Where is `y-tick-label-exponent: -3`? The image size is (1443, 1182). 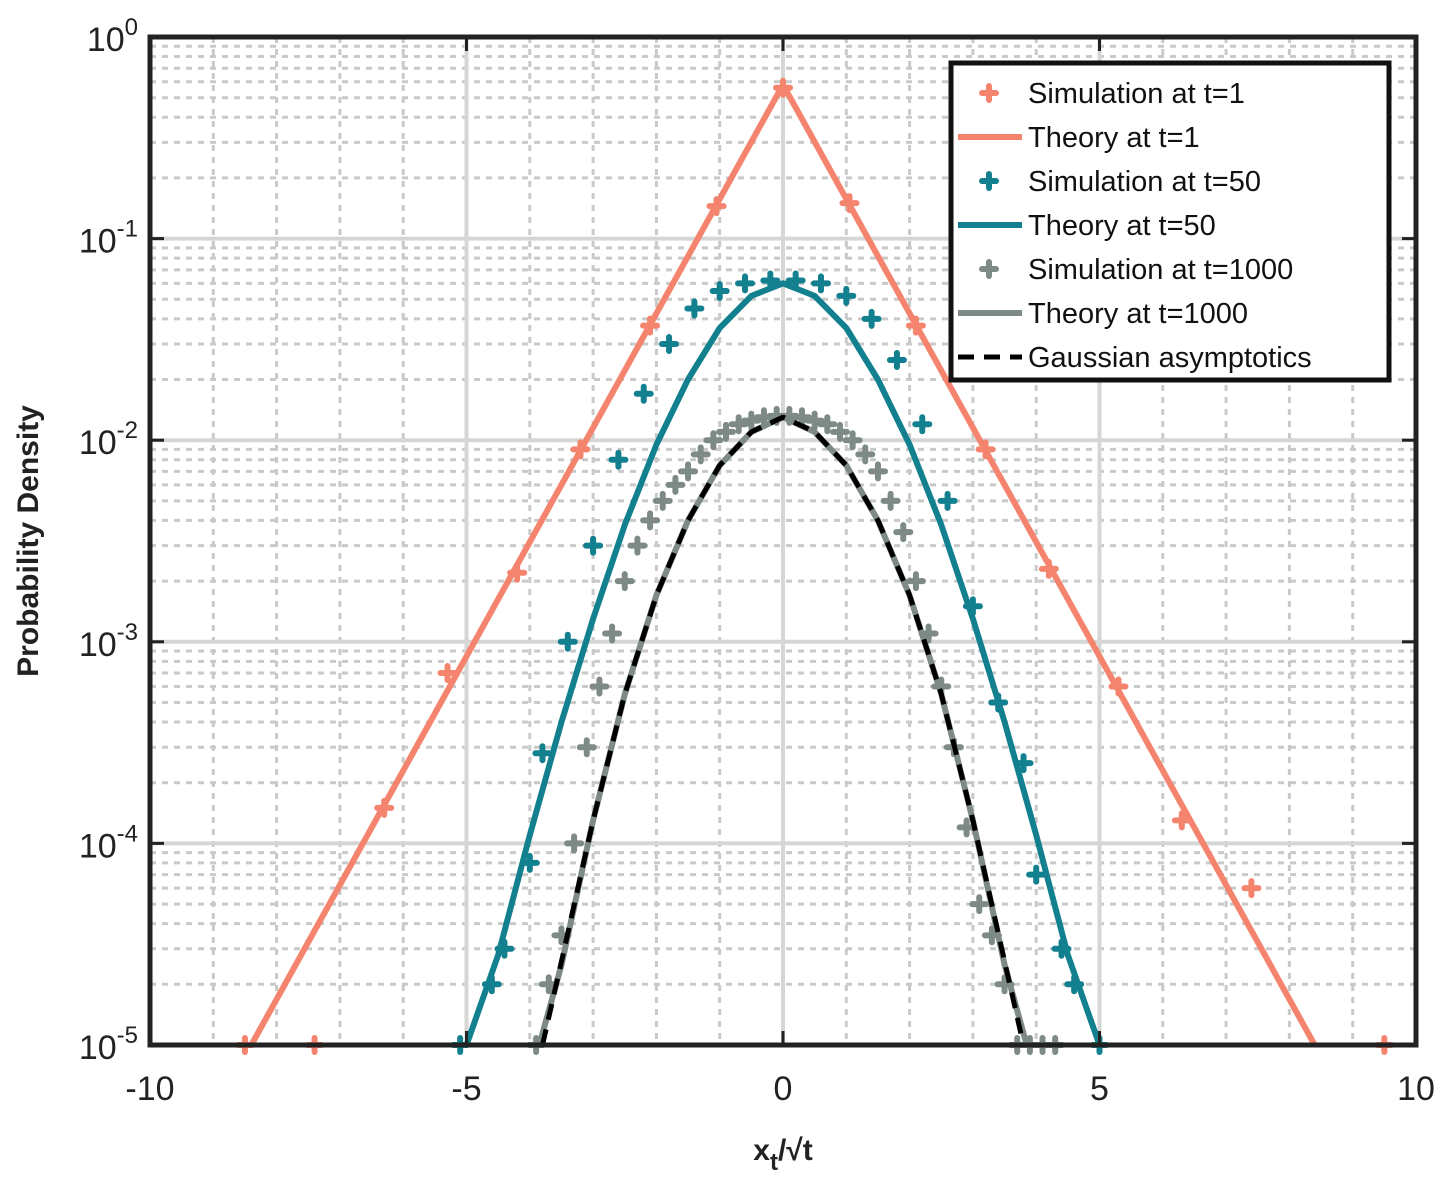
y-tick-label-exponent: -3 is located at coordinates (127, 632).